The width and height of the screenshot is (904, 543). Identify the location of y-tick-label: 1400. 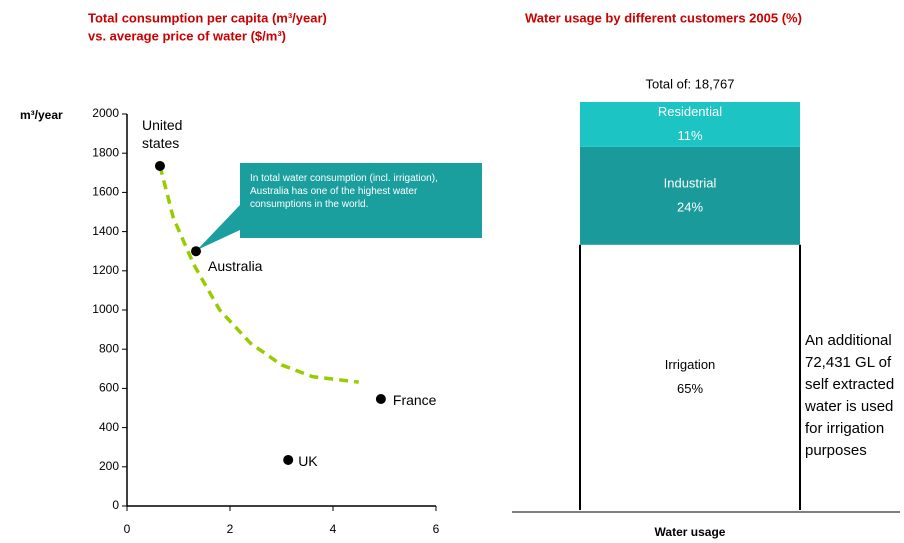
(105, 231).